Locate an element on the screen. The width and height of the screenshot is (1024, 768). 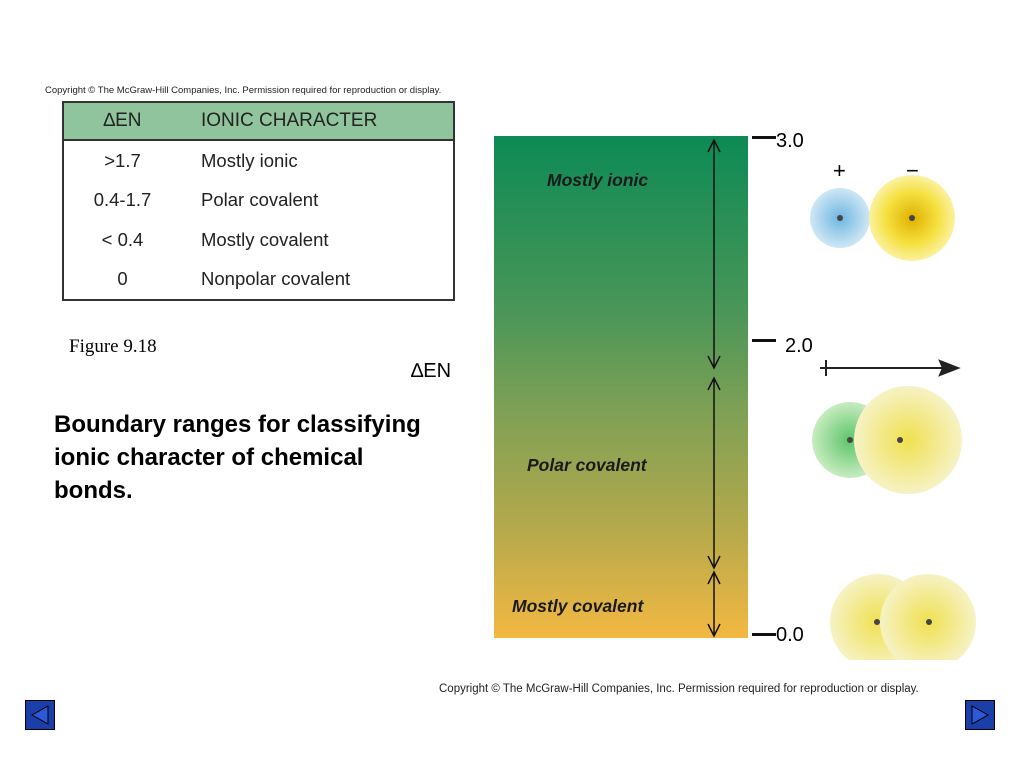
previous-slide-button is located at coordinates (40, 715).